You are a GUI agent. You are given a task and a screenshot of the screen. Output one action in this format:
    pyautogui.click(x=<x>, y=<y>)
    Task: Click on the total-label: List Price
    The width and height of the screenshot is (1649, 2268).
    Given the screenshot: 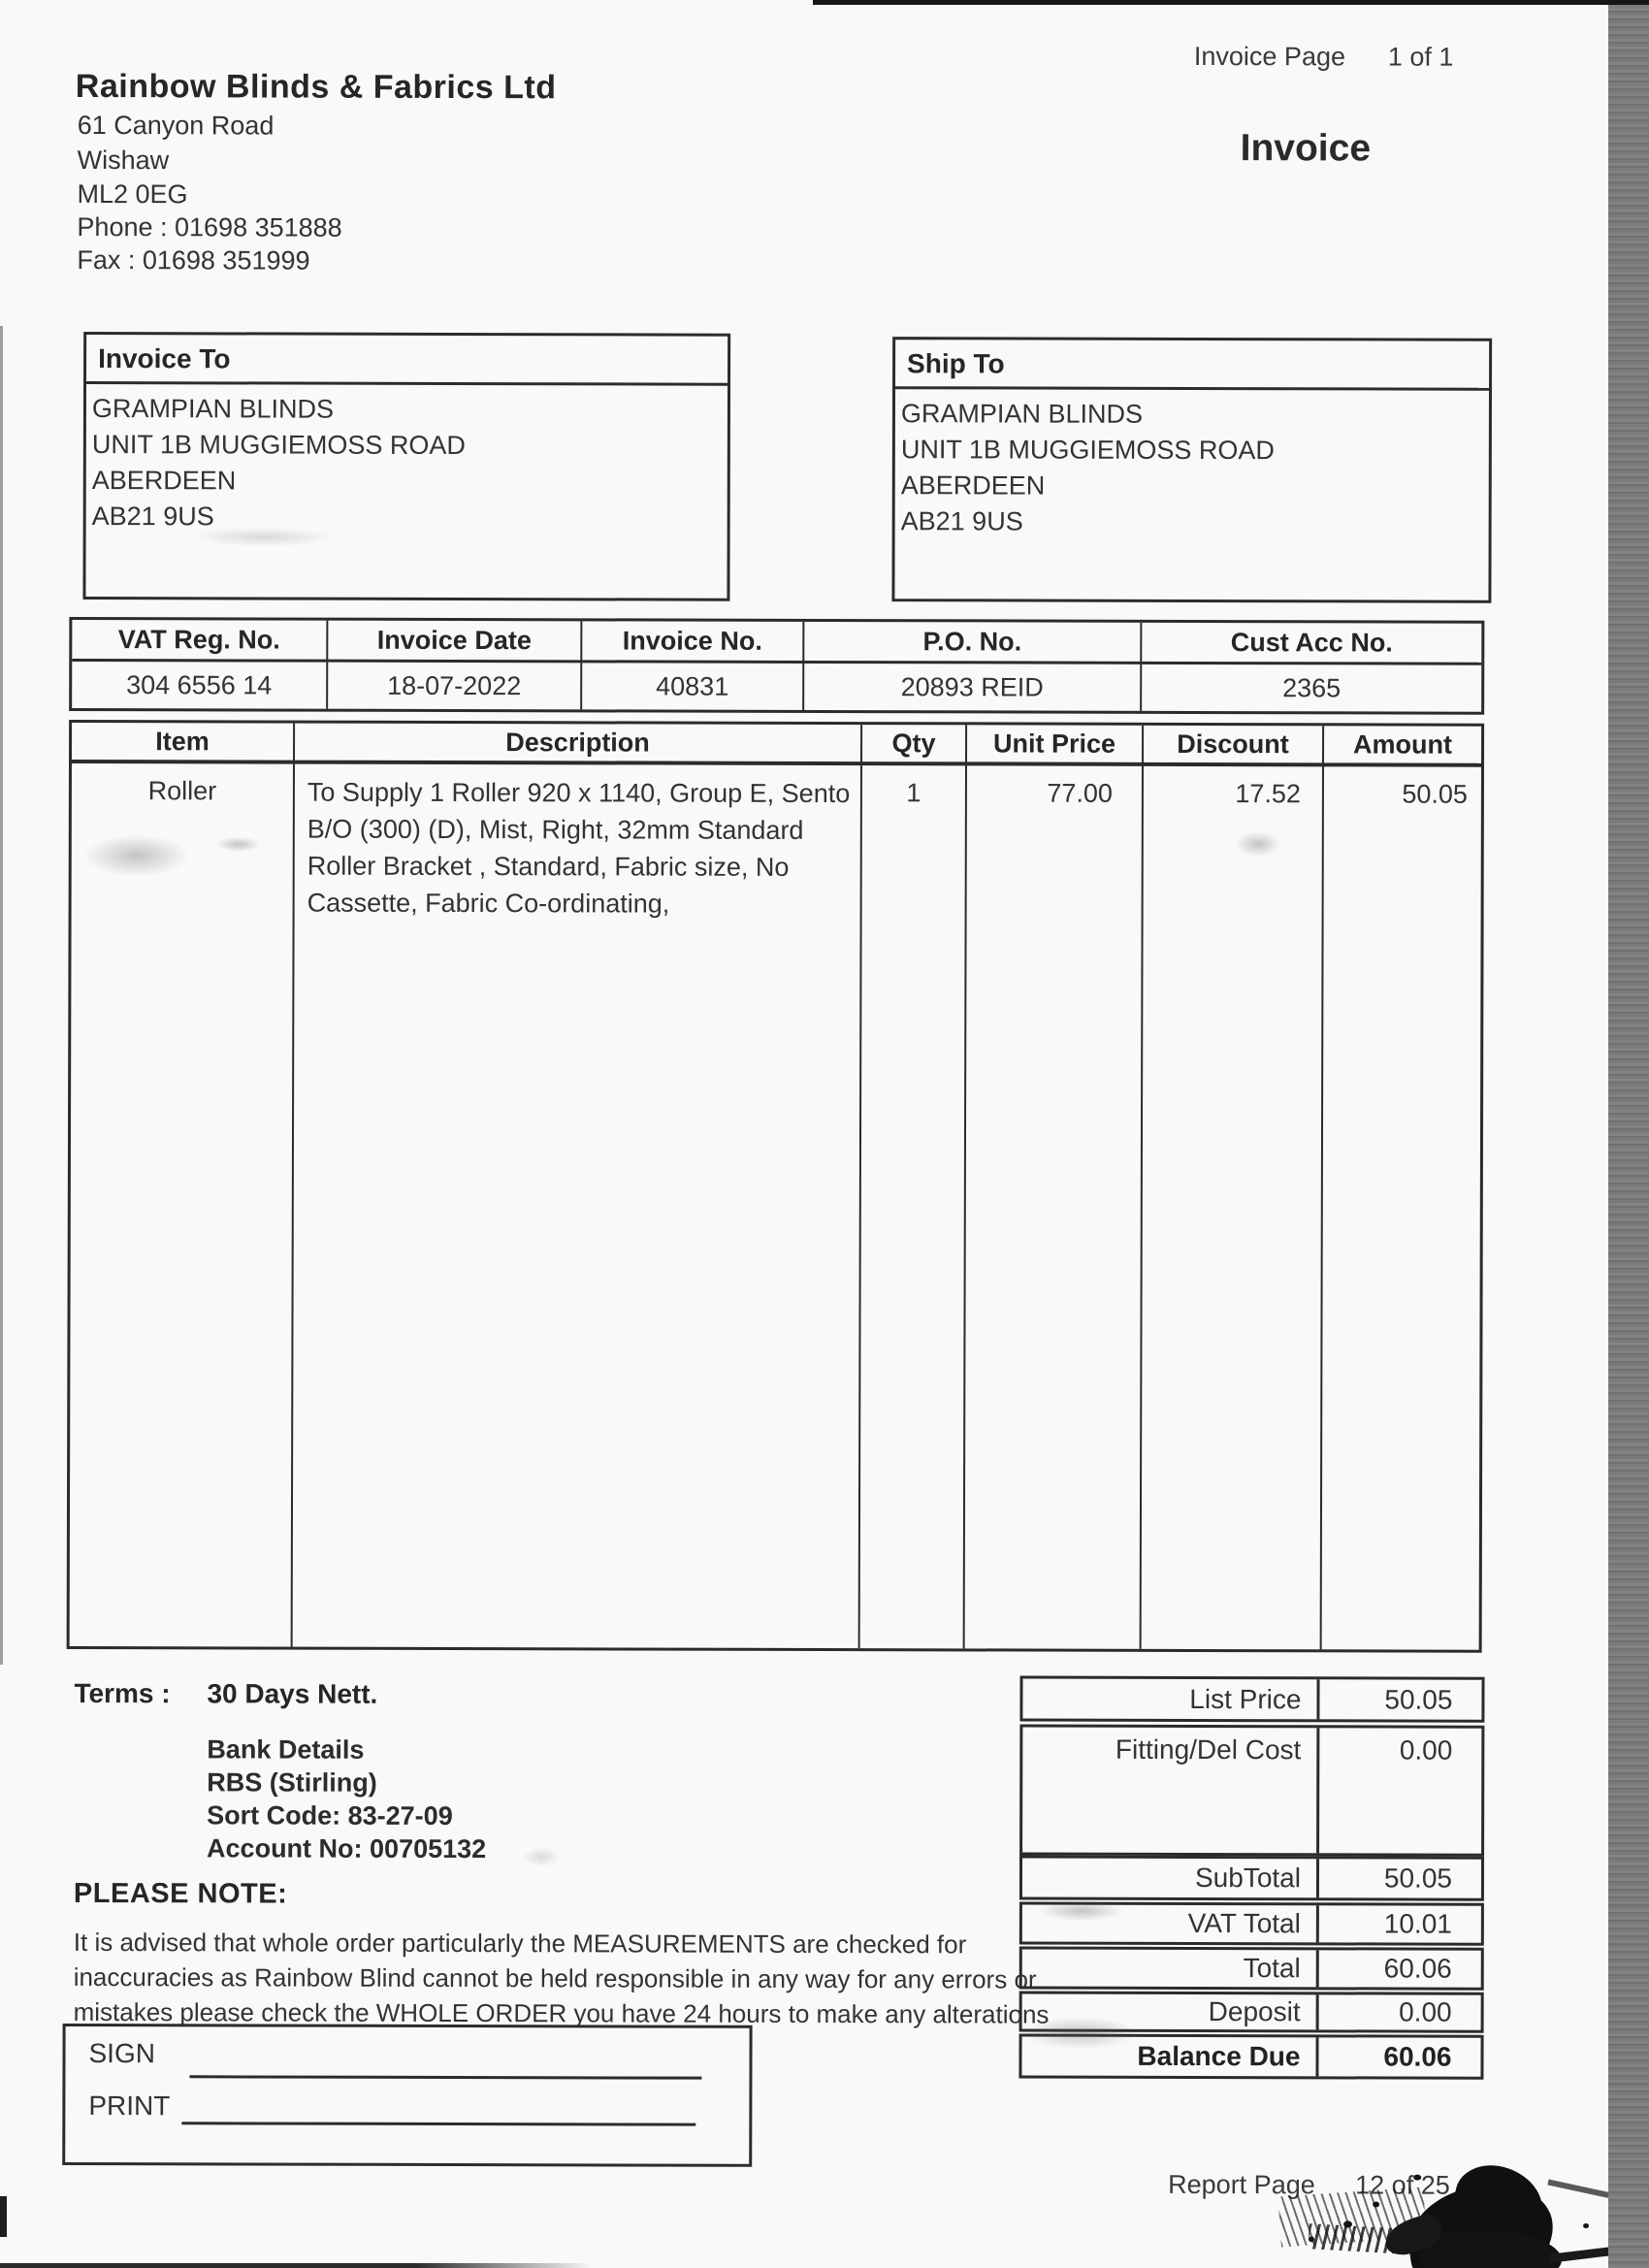 What is the action you would take?
    pyautogui.click(x=1171, y=1699)
    